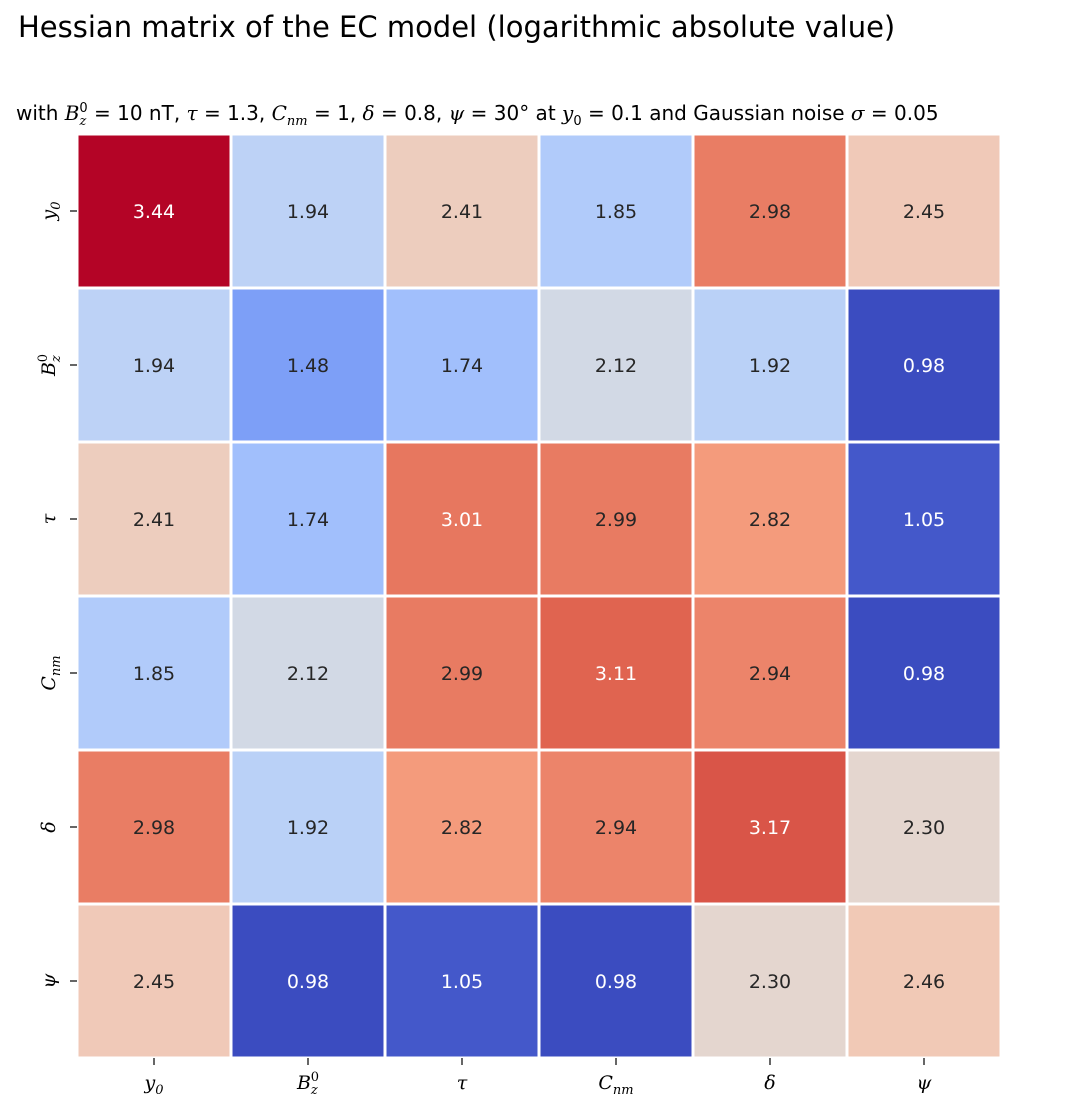 The height and width of the screenshot is (1119, 1075). What do you see at coordinates (49, 826) in the screenshot?
I see `y-tick-label: δ` at bounding box center [49, 826].